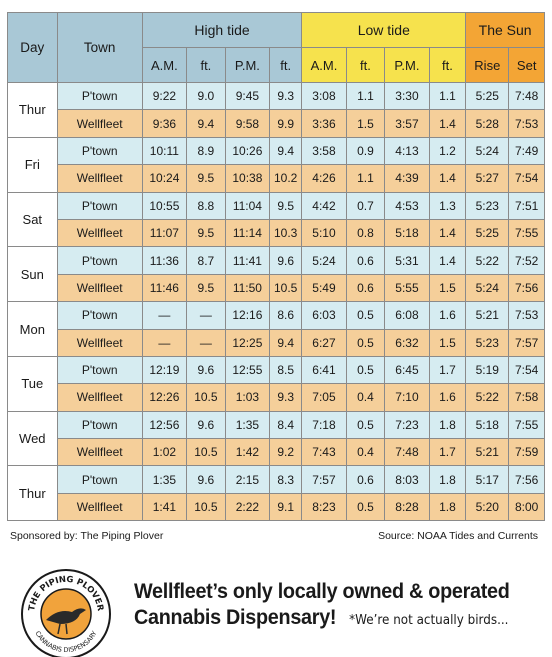 Image resolution: width=552 pixels, height=657 pixels. Describe the element at coordinates (407, 178) in the screenshot. I see `cell-low-pm: 4:39` at that location.